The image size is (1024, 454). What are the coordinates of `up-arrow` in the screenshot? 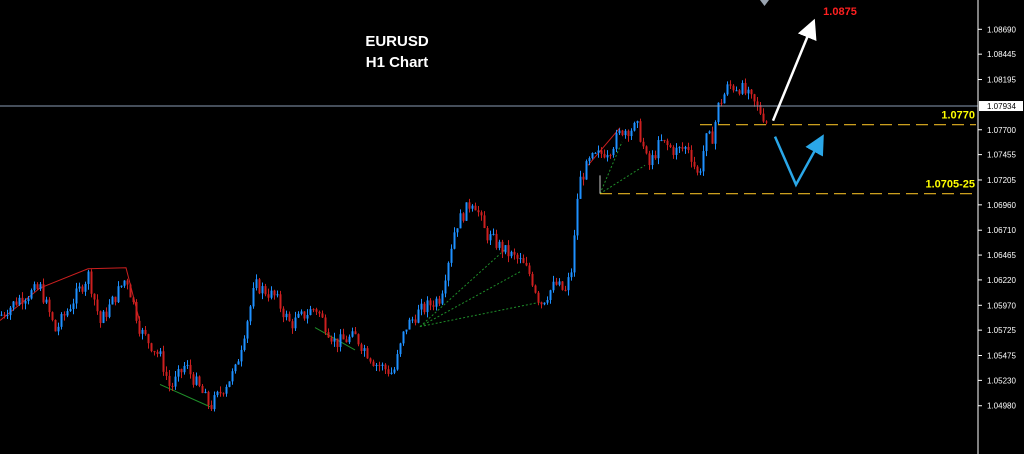 It's located at (794, 70).